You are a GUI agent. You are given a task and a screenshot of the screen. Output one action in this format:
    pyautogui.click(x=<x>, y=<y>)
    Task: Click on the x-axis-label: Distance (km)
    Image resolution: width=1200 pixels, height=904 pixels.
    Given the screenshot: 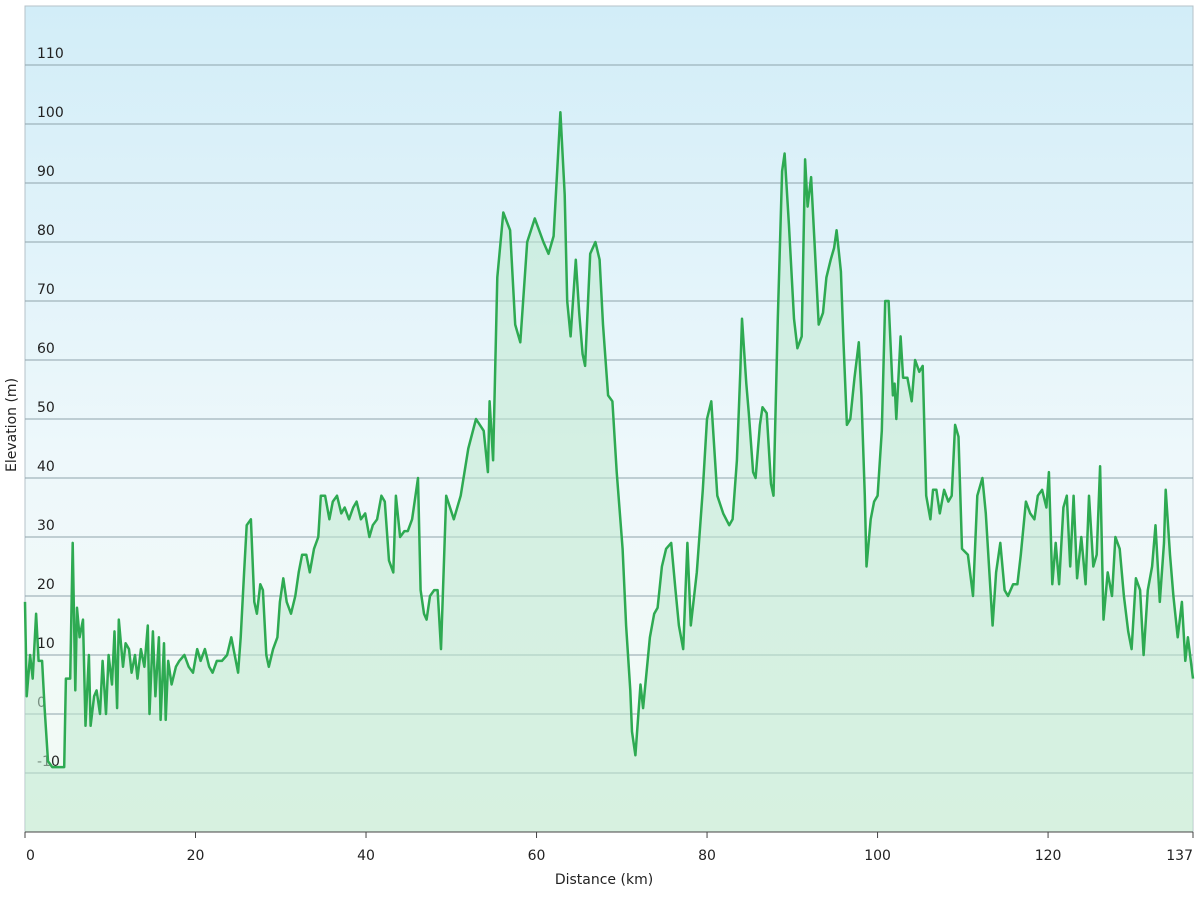 What is the action you would take?
    pyautogui.click(x=604, y=880)
    